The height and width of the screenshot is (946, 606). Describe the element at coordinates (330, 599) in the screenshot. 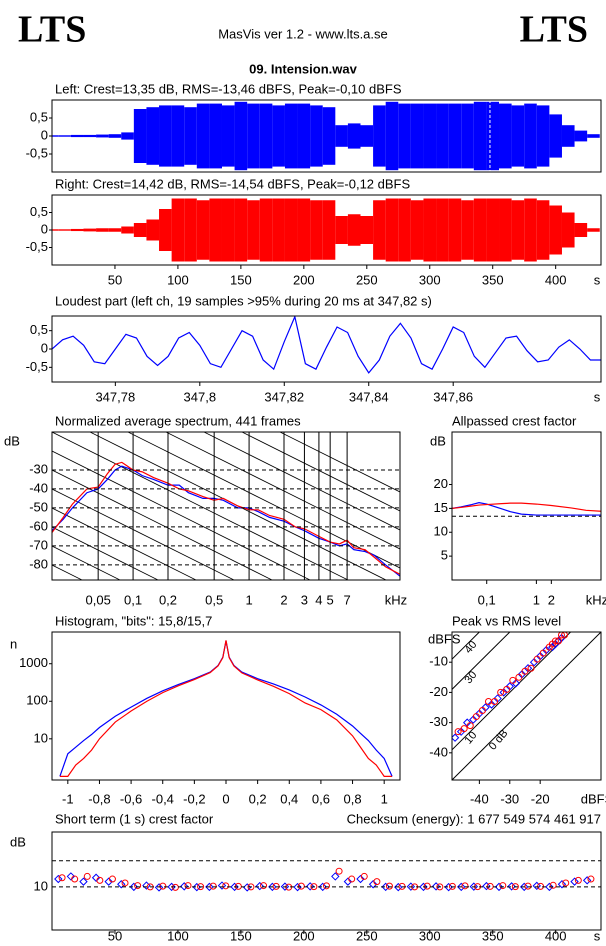

I see `x-tick-label: 5` at that location.